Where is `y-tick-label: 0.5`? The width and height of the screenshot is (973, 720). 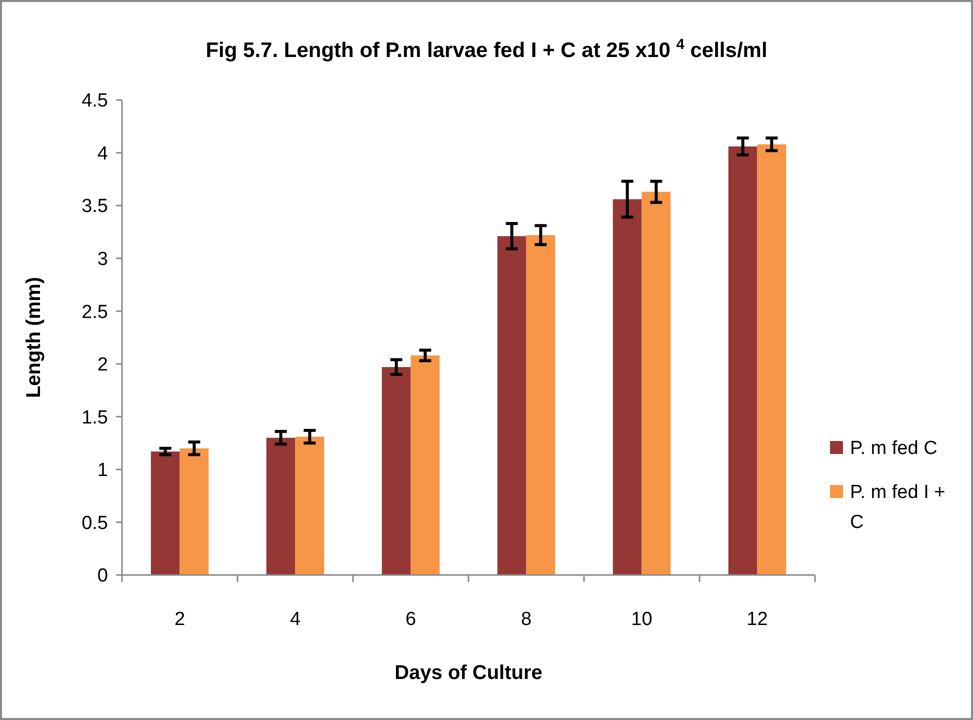
y-tick-label: 0.5 is located at coordinates (95, 523).